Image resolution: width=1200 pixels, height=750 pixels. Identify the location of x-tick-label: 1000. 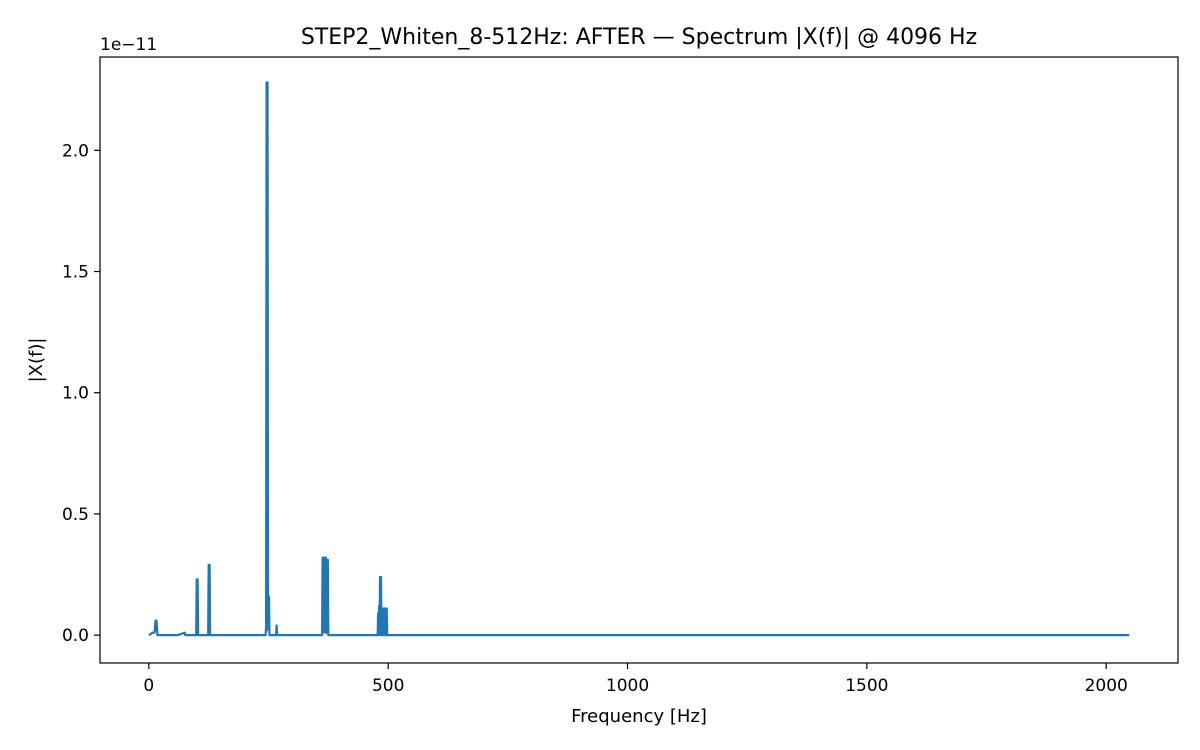
(627, 686).